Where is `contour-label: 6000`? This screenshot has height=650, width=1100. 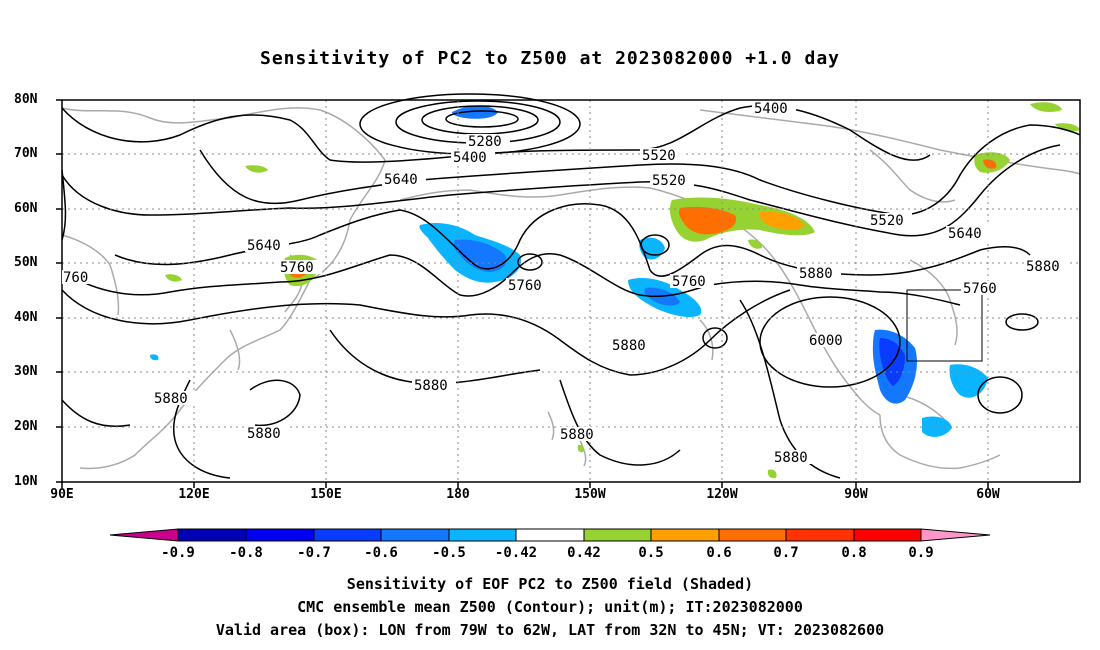
contour-label: 6000 is located at coordinates (826, 341).